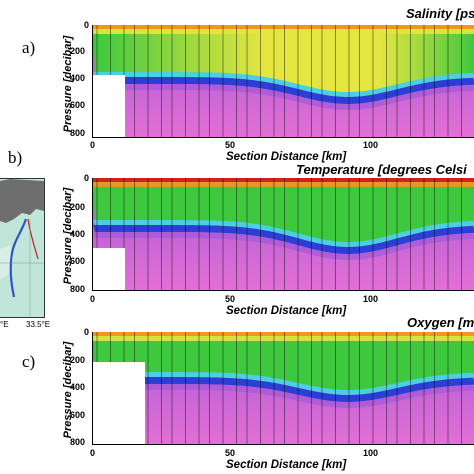 This screenshot has width=474, height=474. I want to click on panel-title-b: Temperature [degrees Celsi, so click(381, 169).